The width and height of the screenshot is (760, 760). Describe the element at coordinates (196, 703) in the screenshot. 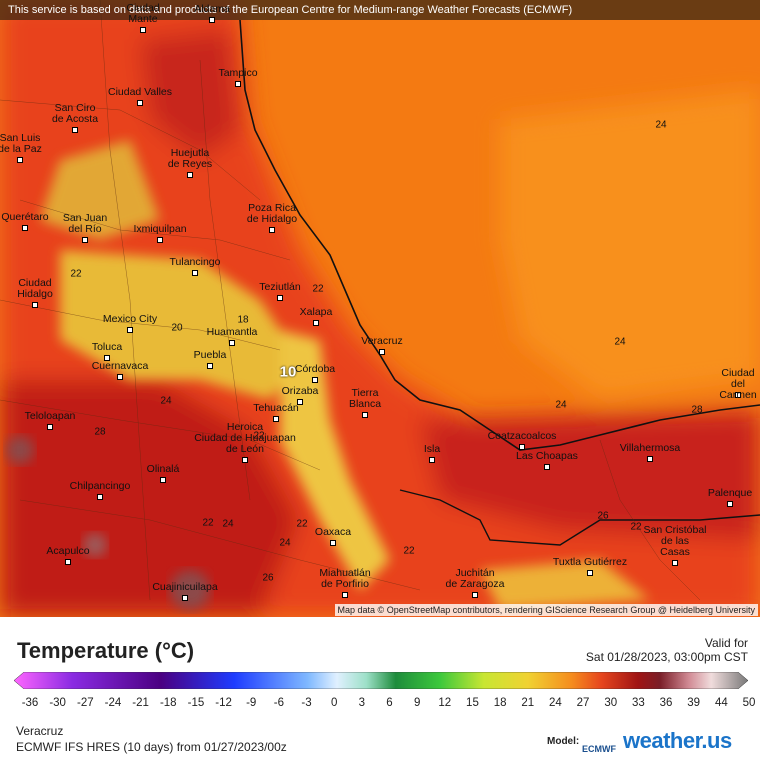

I see `colorbar-tick-label: -15` at that location.